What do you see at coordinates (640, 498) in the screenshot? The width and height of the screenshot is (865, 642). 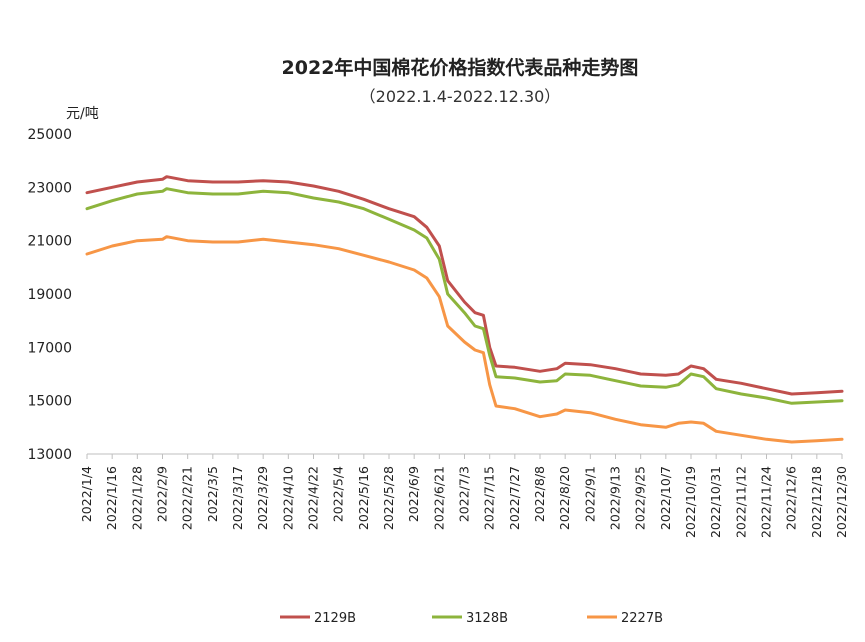 I see `x-tick-label: 2022/9/25` at bounding box center [640, 498].